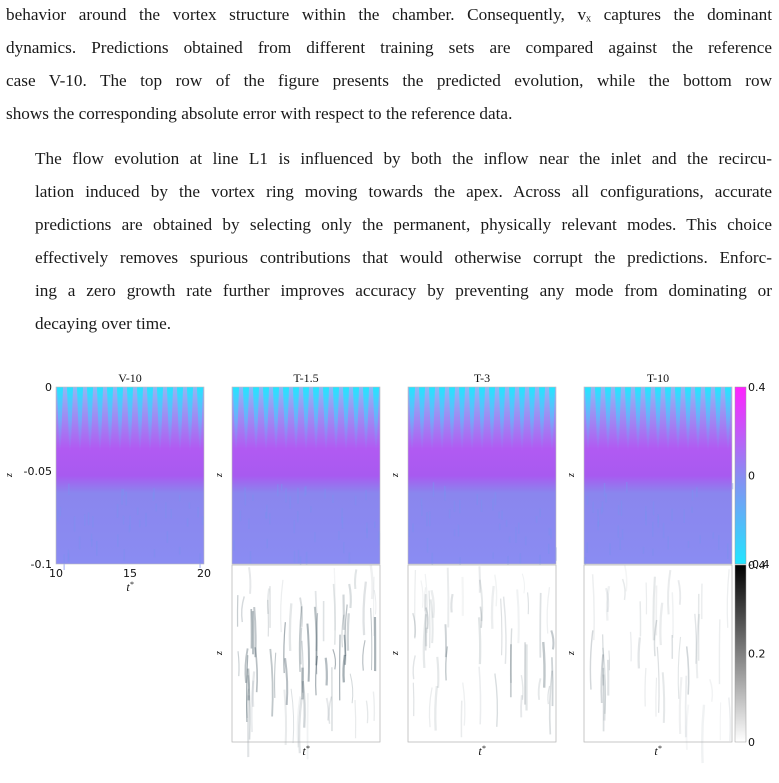  What do you see at coordinates (658, 664) in the screenshot?
I see `error-panel` at bounding box center [658, 664].